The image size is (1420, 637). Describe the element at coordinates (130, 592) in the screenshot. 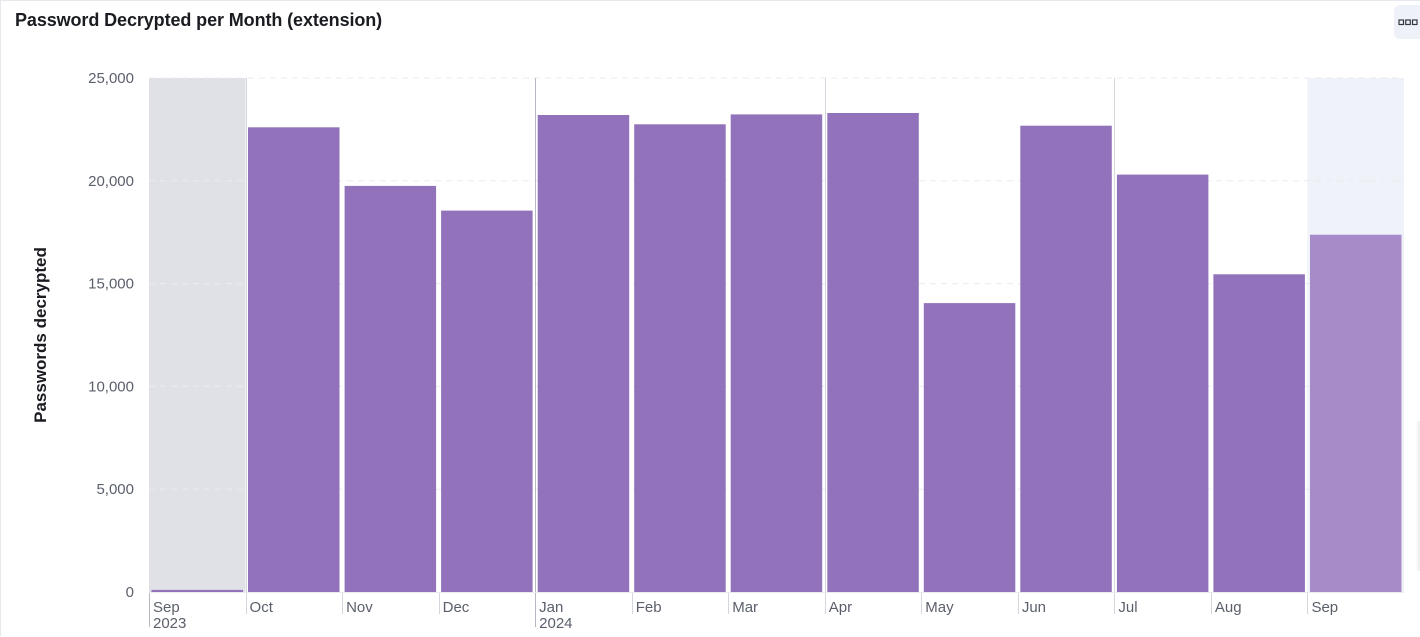

I see `y-tick-label: 0` at that location.